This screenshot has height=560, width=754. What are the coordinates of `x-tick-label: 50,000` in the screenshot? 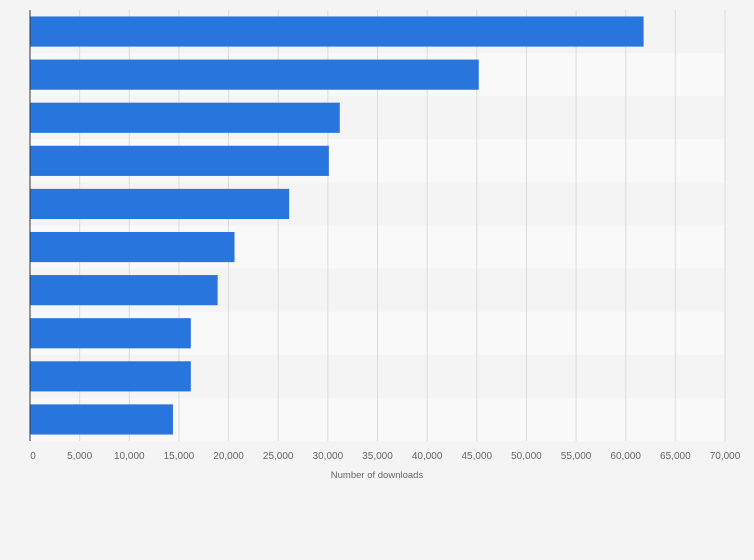 It's located at (526, 456).